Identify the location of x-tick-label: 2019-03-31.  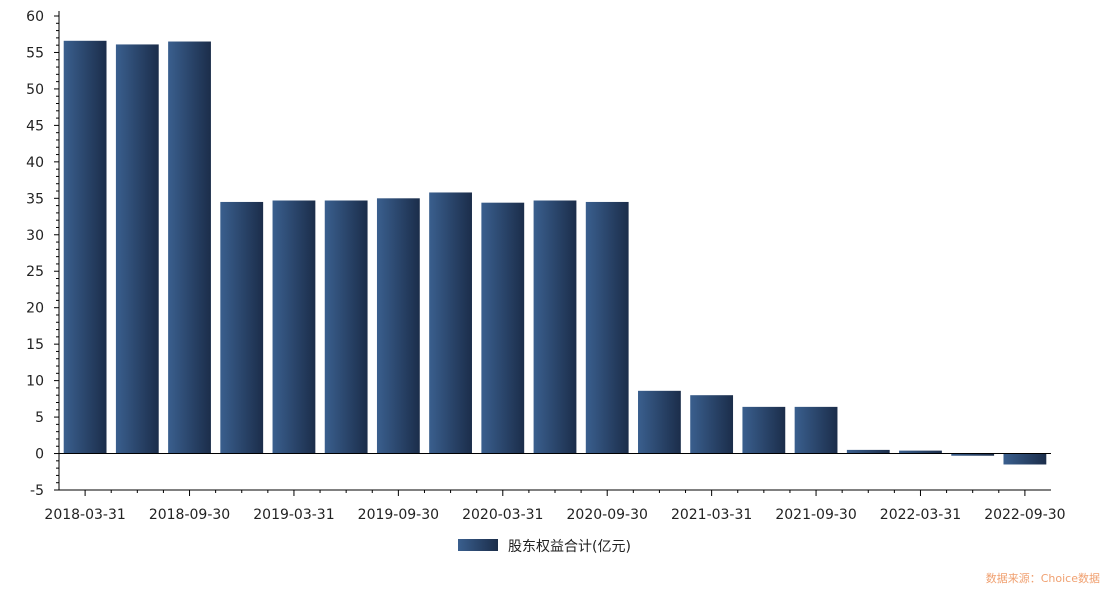
(293, 515).